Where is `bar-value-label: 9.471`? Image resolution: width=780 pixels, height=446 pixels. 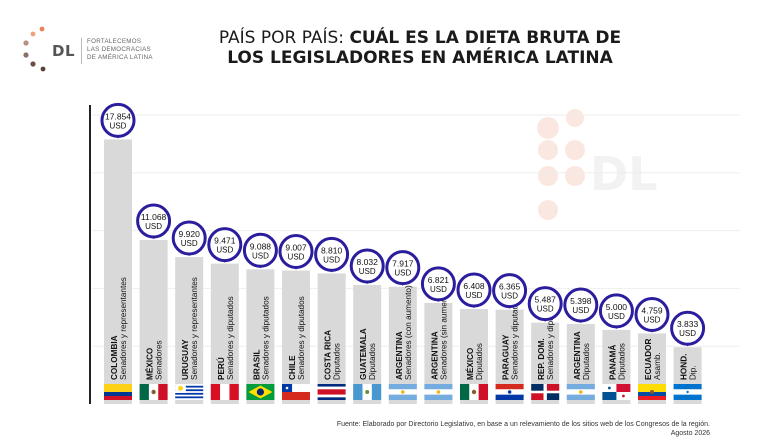 bar-value-label: 9.471 is located at coordinates (225, 241).